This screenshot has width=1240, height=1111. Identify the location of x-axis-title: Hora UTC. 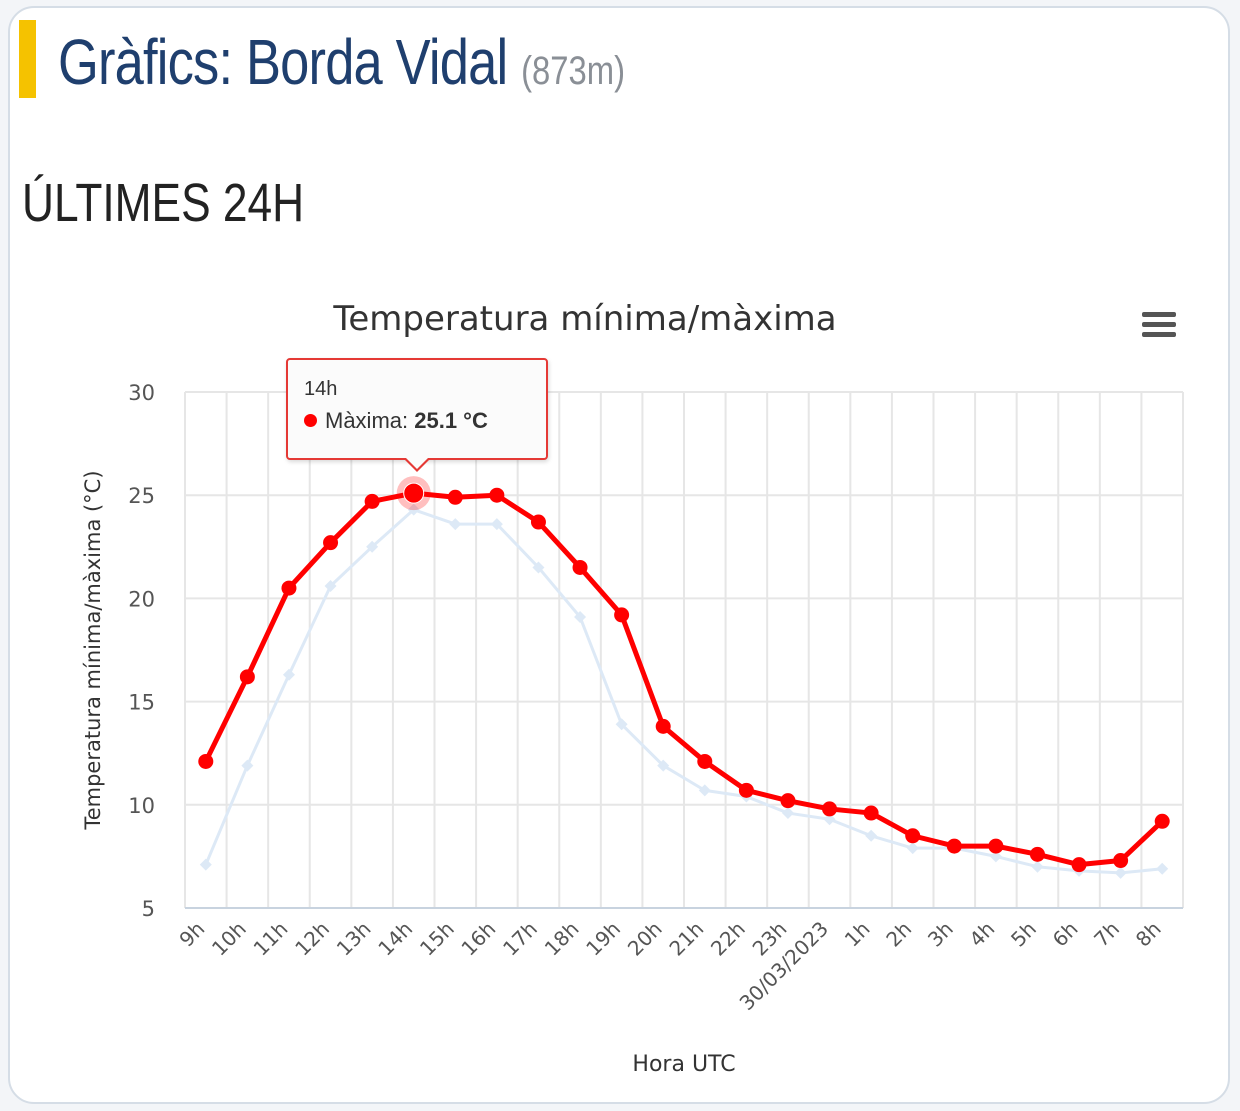
(683, 1064).